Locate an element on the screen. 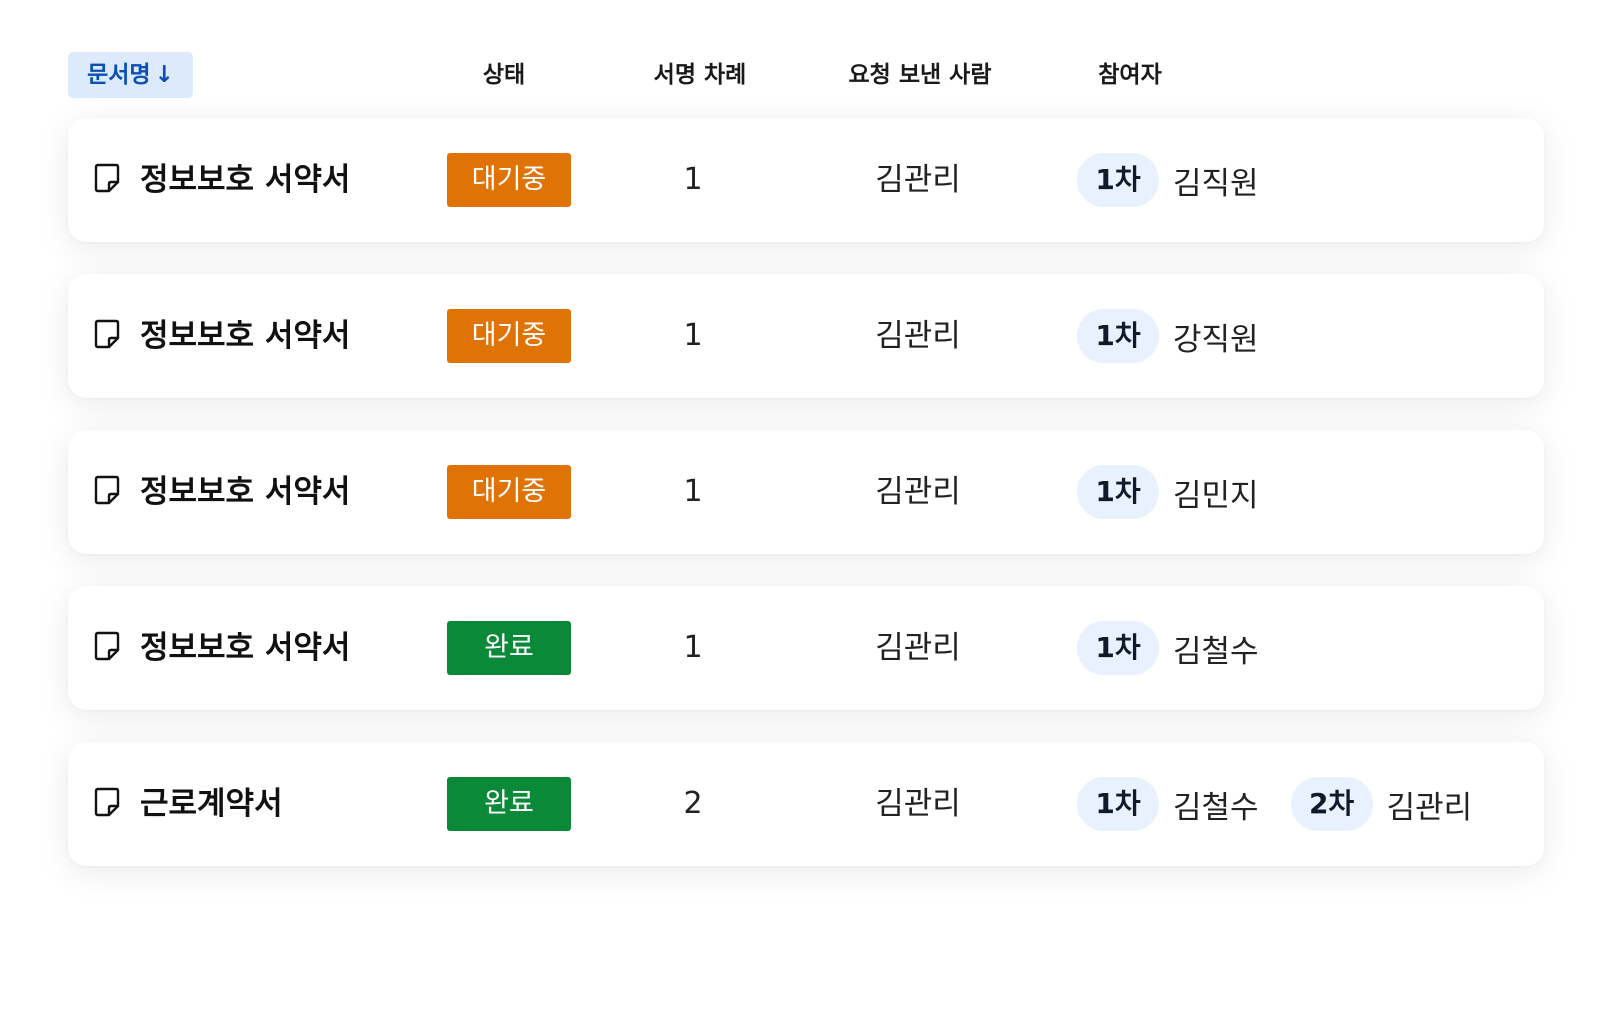  document-row: 정보보호 서약서 완료 1 김관리 1차 김철수 is located at coordinates (806, 648).